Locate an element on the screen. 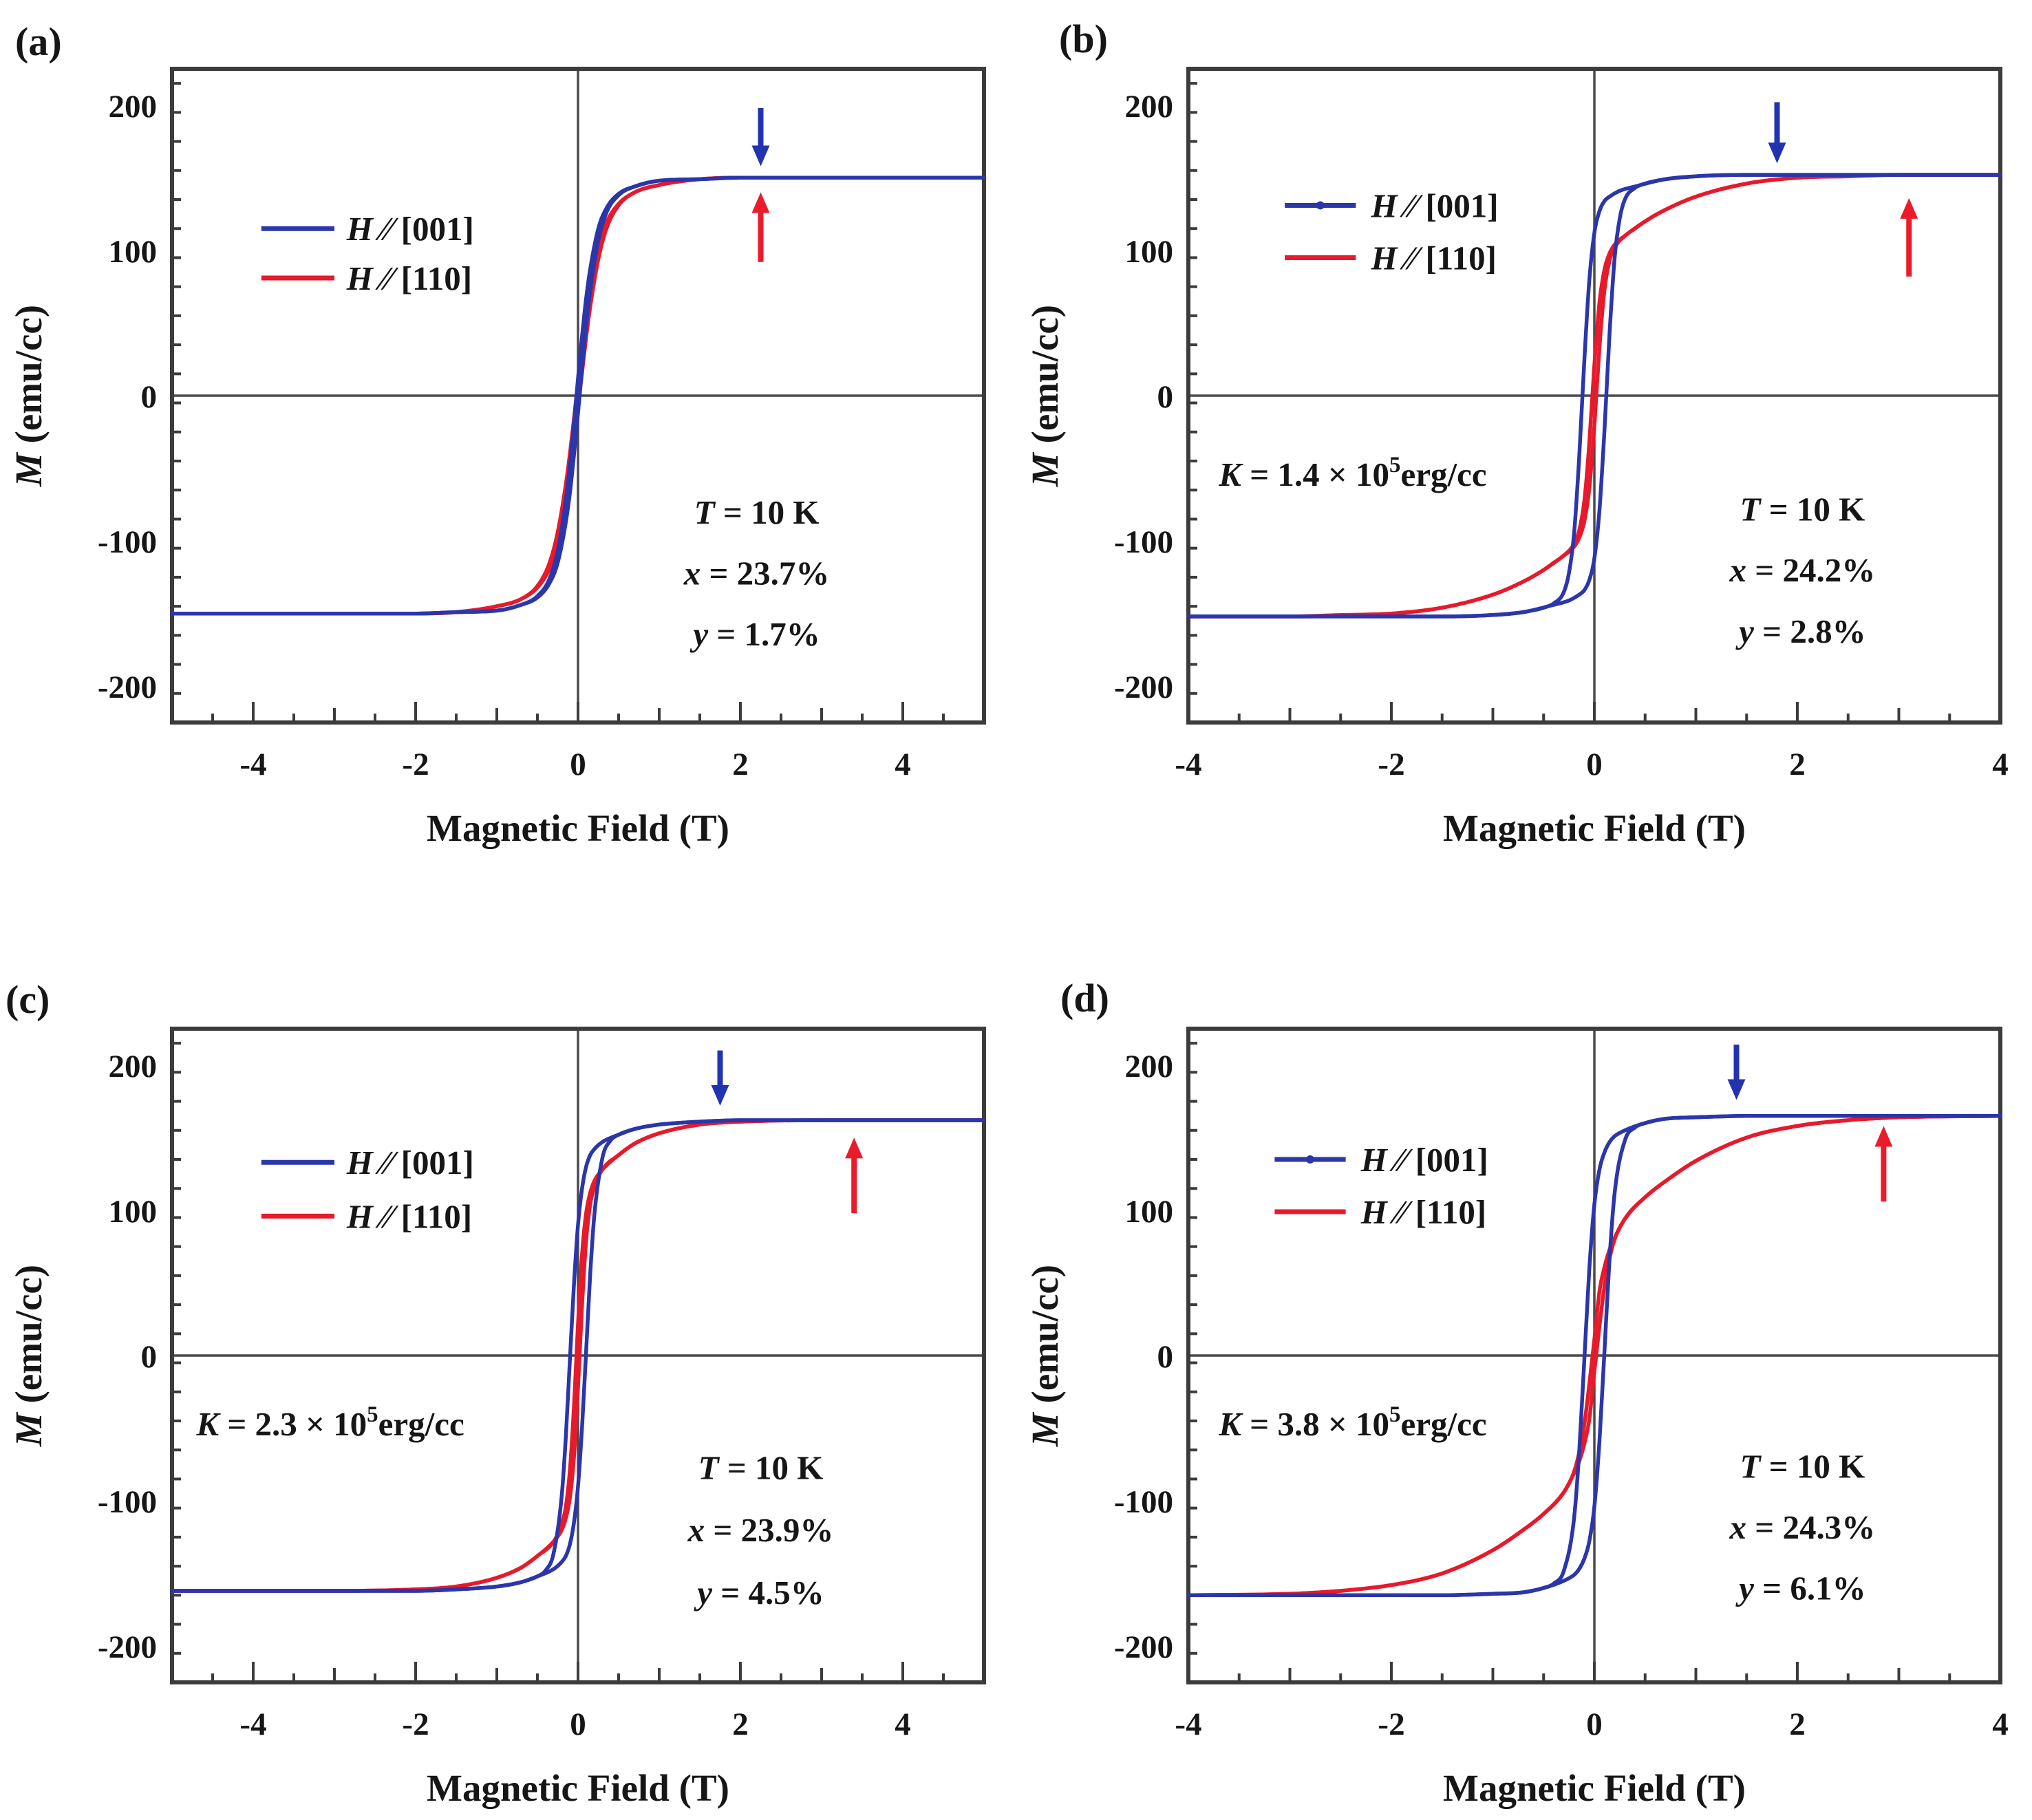 The height and width of the screenshot is (1820, 2032). info-line: y = 2.8% is located at coordinates (1800, 631).